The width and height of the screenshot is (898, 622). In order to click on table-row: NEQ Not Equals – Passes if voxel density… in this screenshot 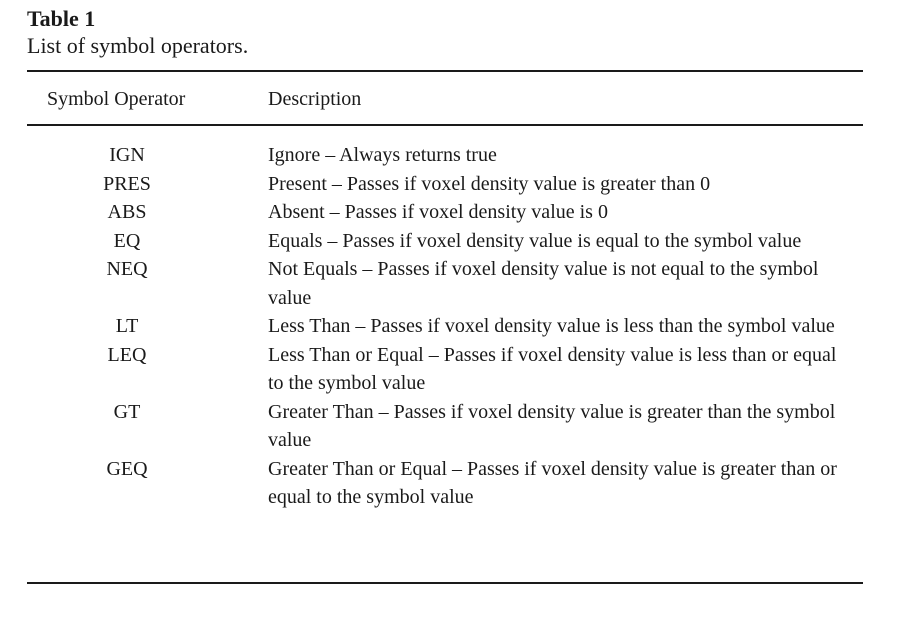, I will do `click(445, 283)`.